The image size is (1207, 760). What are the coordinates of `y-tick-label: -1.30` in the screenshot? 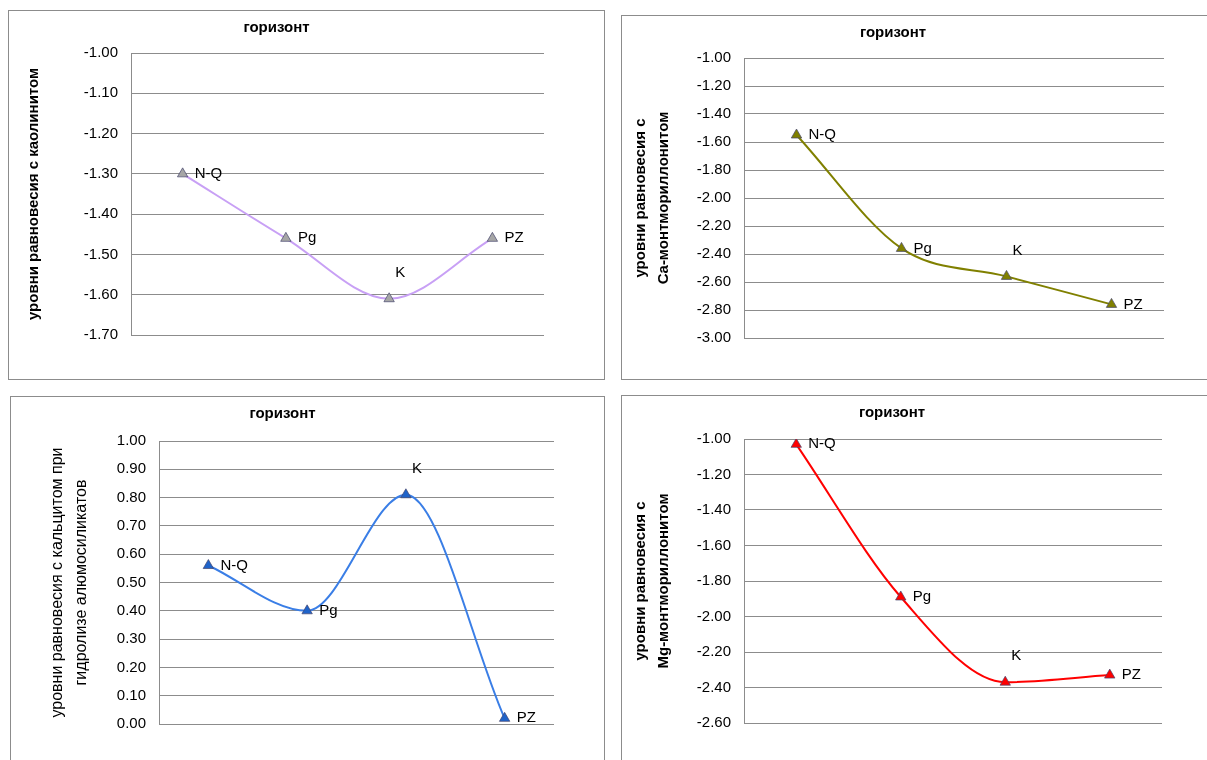 It's located at (100, 172).